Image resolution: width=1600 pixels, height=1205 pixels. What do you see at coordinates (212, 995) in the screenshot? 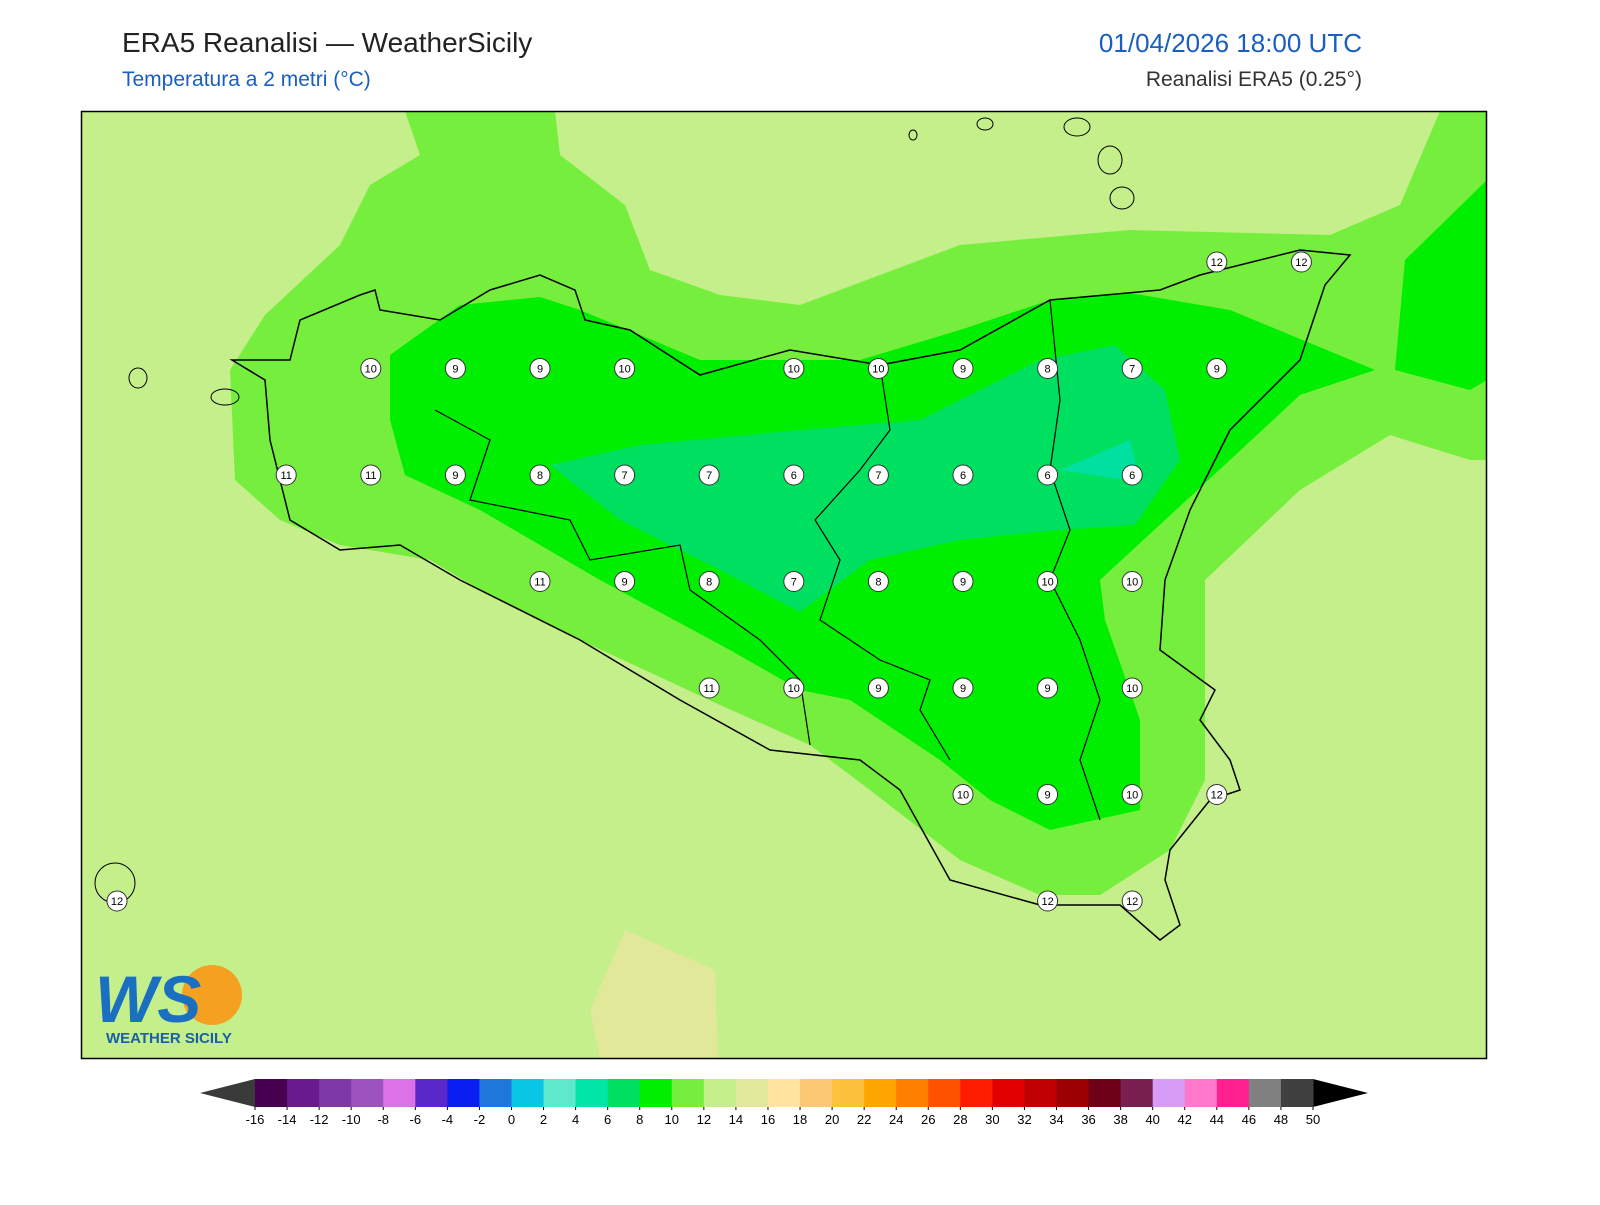
I see `logo-sun` at bounding box center [212, 995].